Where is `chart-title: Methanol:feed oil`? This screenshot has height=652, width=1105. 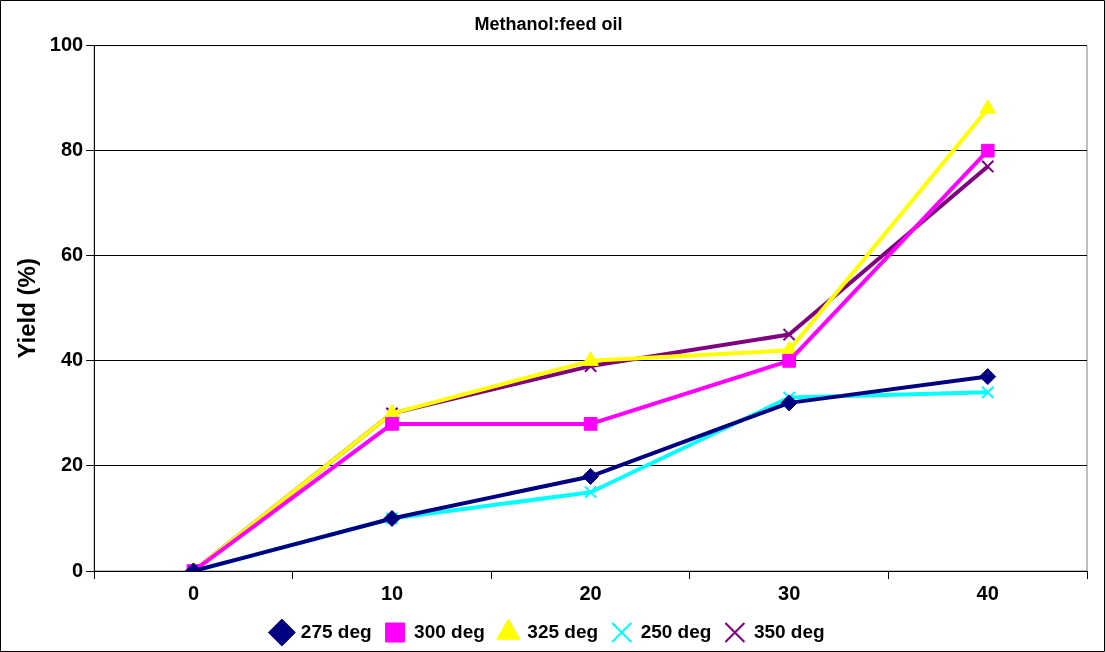
chart-title: Methanol:feed oil is located at coordinates (548, 23).